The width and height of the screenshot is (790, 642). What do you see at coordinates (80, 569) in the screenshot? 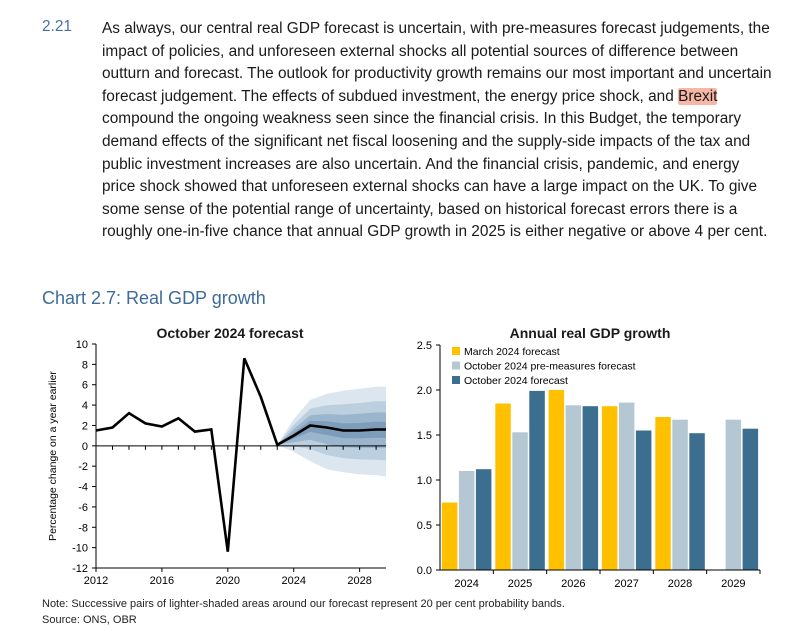
I see `y-tick-label: -12` at bounding box center [80, 569].